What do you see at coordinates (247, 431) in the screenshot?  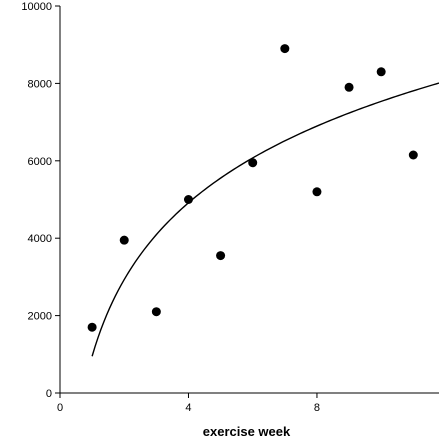 I see `x-axis-title: exercise week` at bounding box center [247, 431].